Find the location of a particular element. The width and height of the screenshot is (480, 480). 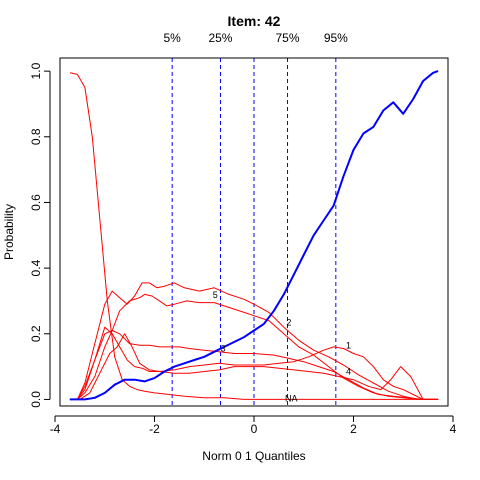

x-tick-label-0: -4 is located at coordinates (55, 429).